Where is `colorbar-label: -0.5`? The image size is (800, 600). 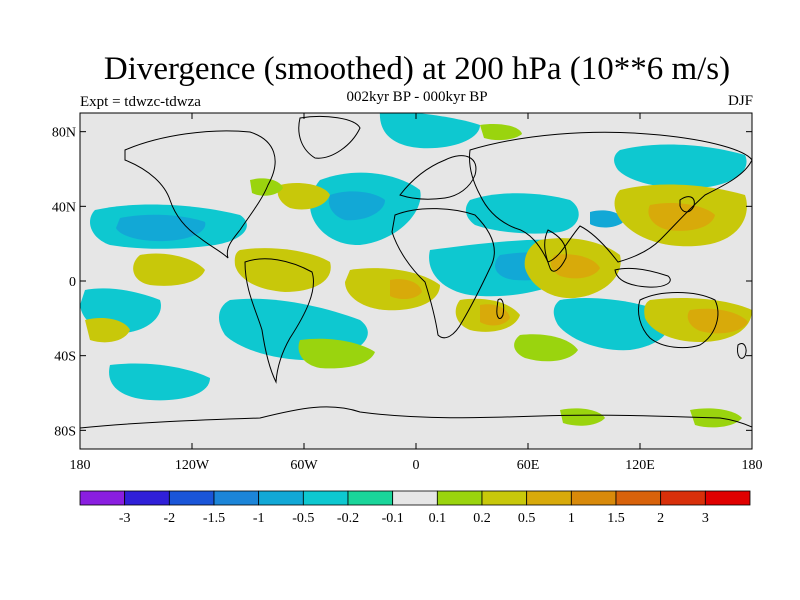
colorbar-label: -0.5 is located at coordinates (303, 518).